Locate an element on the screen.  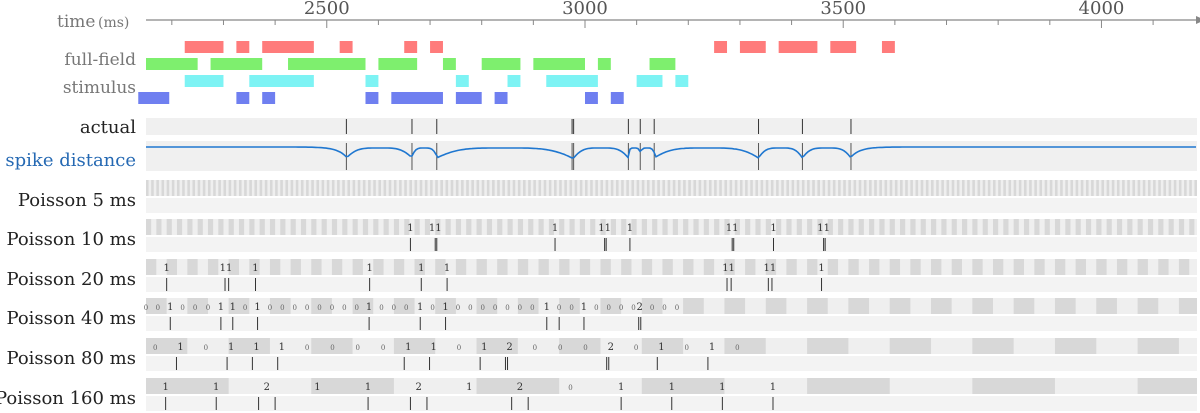
axis-tick-label: 4000 is located at coordinates (1102, 9).